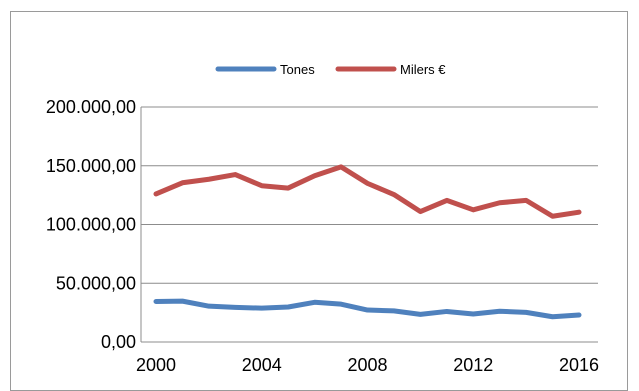 The width and height of the screenshot is (639, 391). I want to click on x-tick-label: 2008, so click(367, 365).